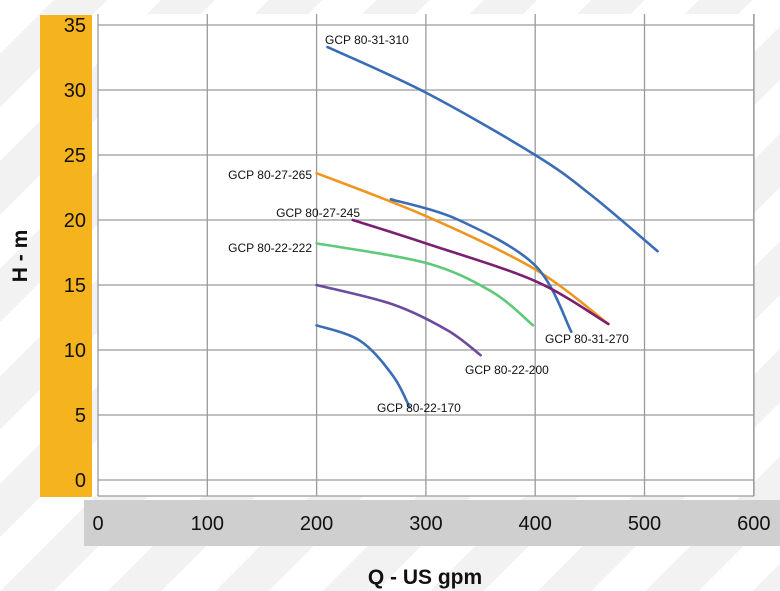 The image size is (780, 591). Describe the element at coordinates (75, 91) in the screenshot. I see `y-tick-label: 30` at that location.